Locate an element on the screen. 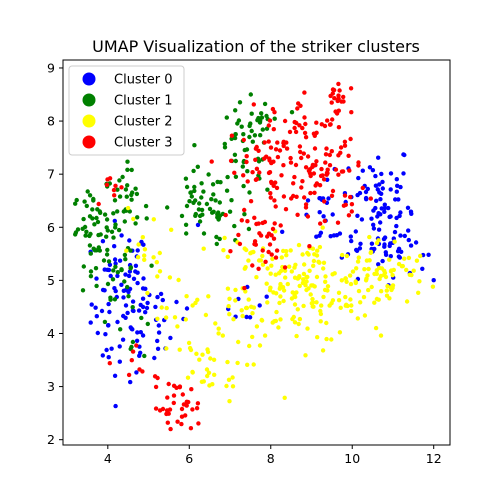 This screenshot has height=500, width=500. legend: Cluster 0 Cluster 1 Cluster 2 Cluster 3 is located at coordinates (126, 110).